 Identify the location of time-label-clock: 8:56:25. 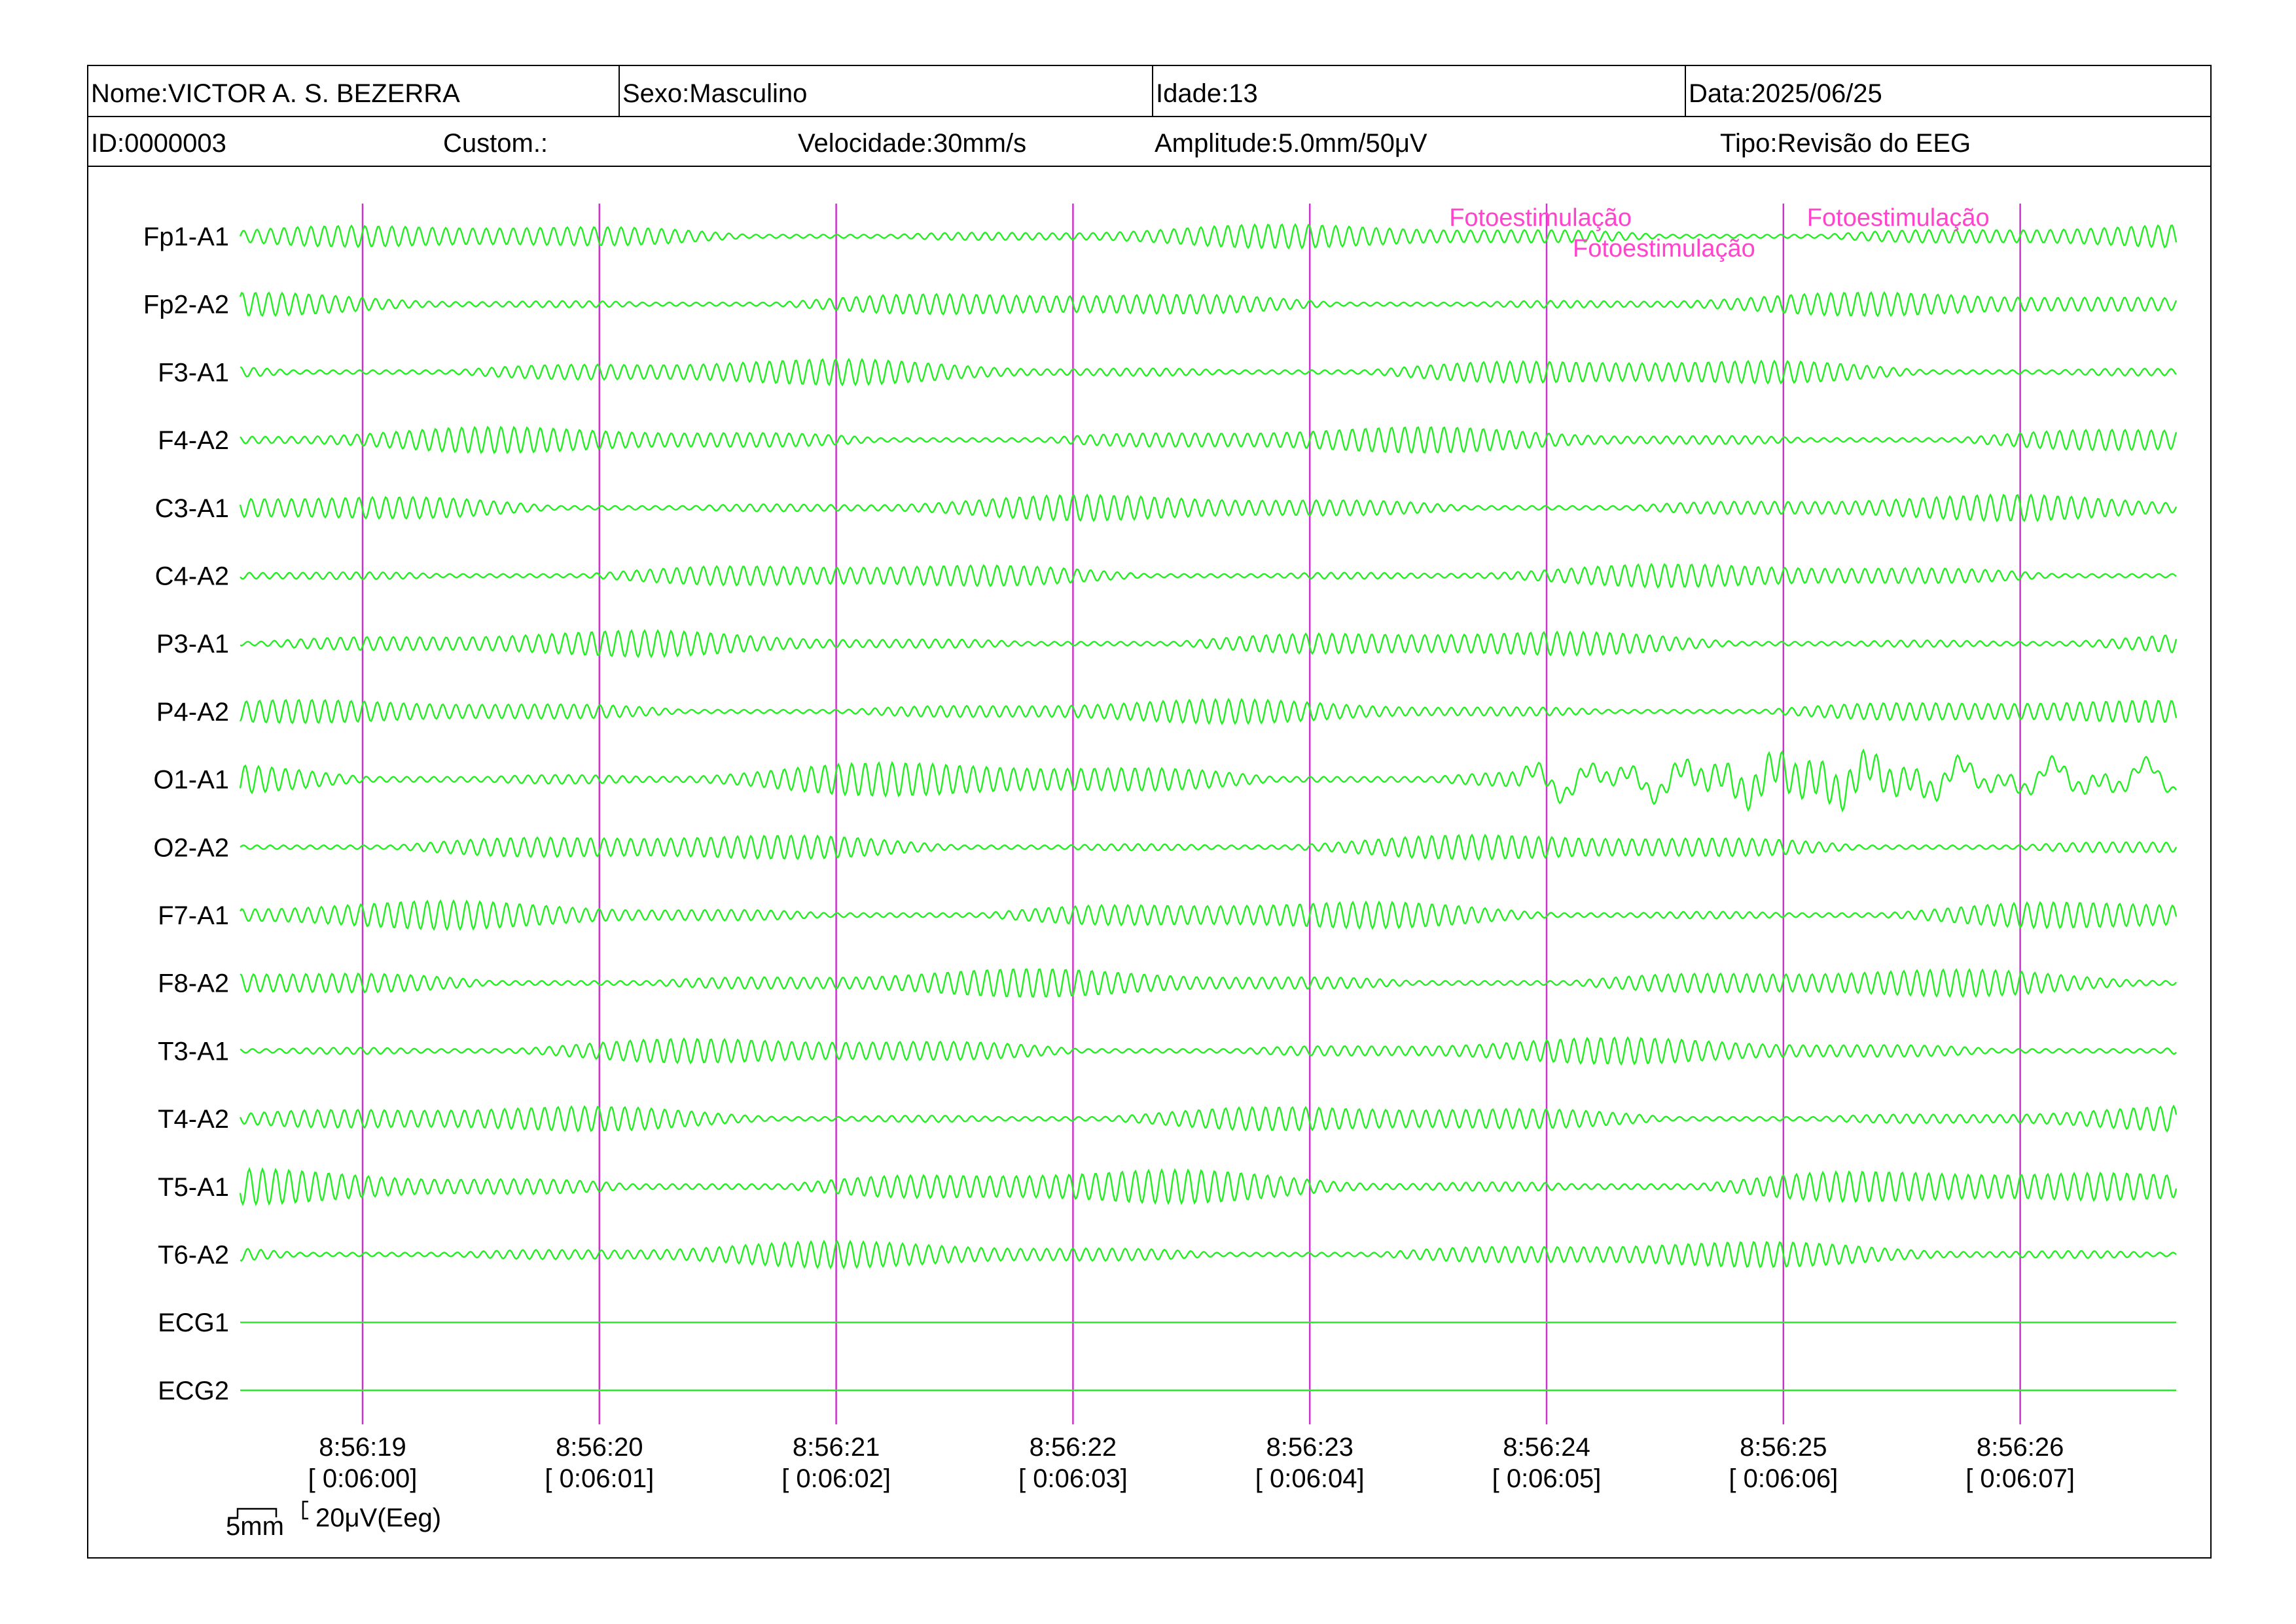
(1783, 1447).